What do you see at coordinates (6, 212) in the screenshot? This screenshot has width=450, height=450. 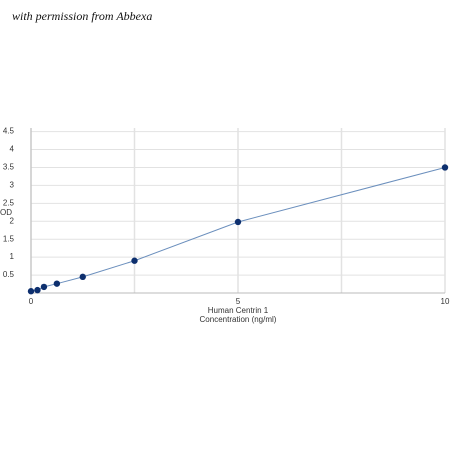 I see `y-axis-title: OD` at bounding box center [6, 212].